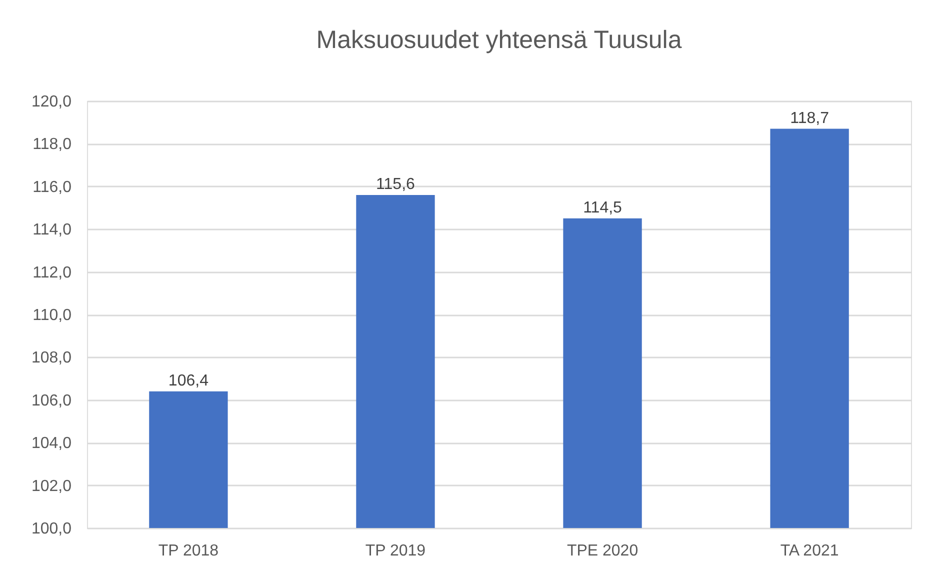 The image size is (951, 580). Describe the element at coordinates (52, 145) in the screenshot. I see `y-tick-label: 118,0` at that location.